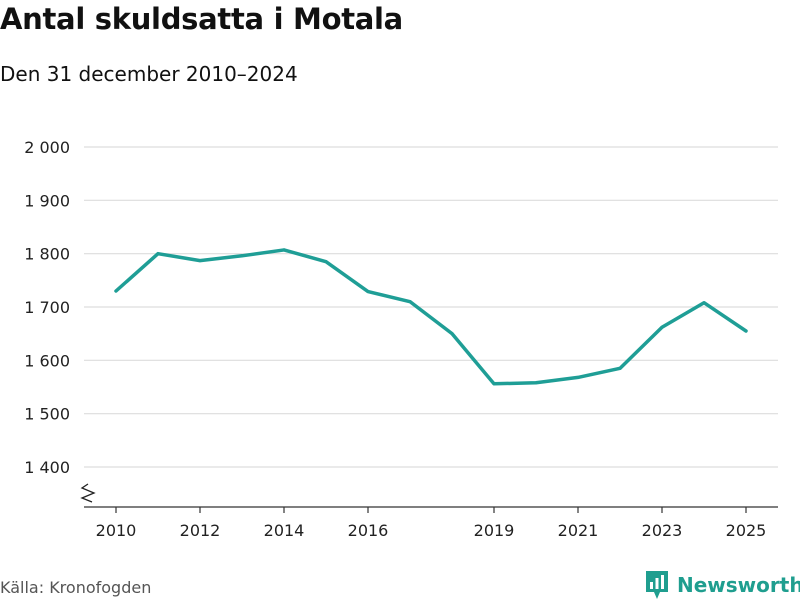 Image resolution: width=800 pixels, height=600 pixels. I want to click on brand-logo: Newsworthy, so click(722, 585).